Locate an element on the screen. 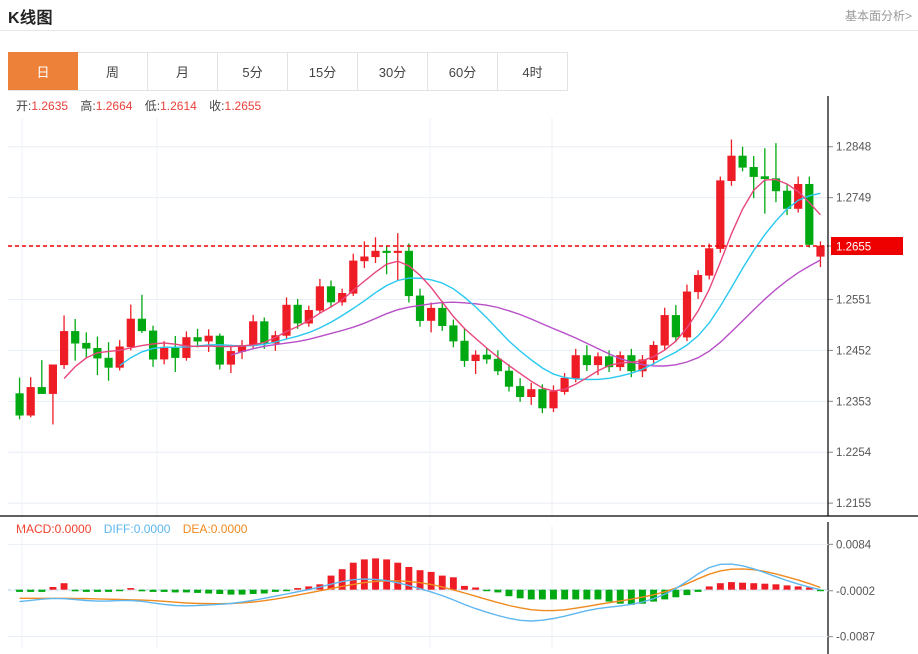  dea-line is located at coordinates (420, 590).